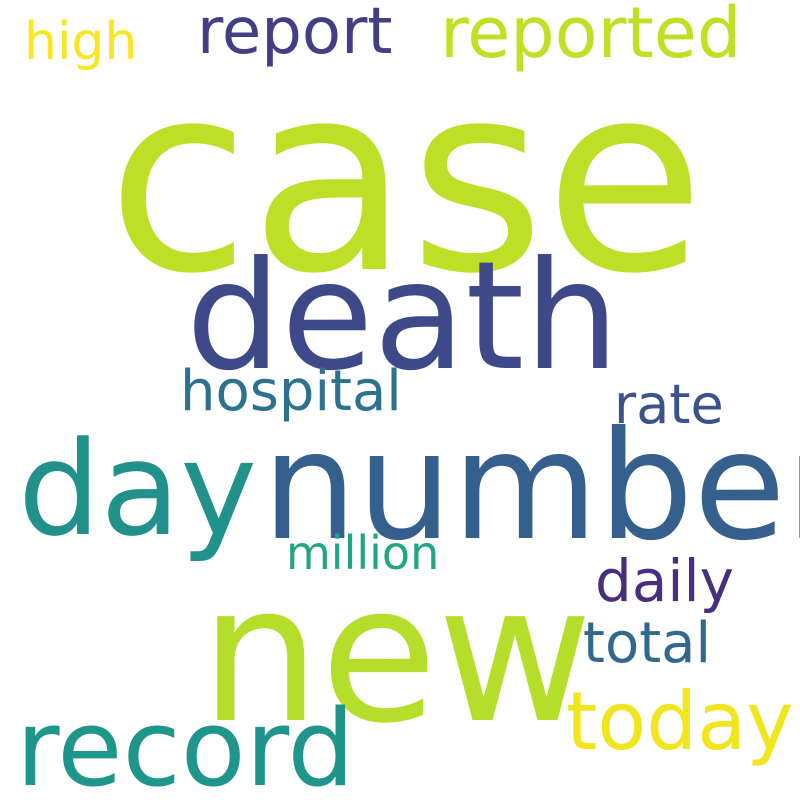 The height and width of the screenshot is (810, 800). Describe the element at coordinates (291, 391) in the screenshot. I see `word-hospital: hospital` at that location.